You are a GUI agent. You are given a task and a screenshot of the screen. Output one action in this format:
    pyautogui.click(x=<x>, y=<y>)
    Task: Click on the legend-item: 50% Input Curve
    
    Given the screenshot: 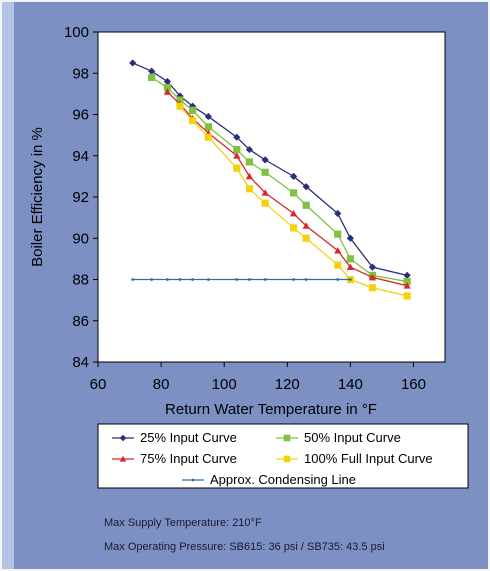 What is the action you would take?
    pyautogui.click(x=338, y=437)
    